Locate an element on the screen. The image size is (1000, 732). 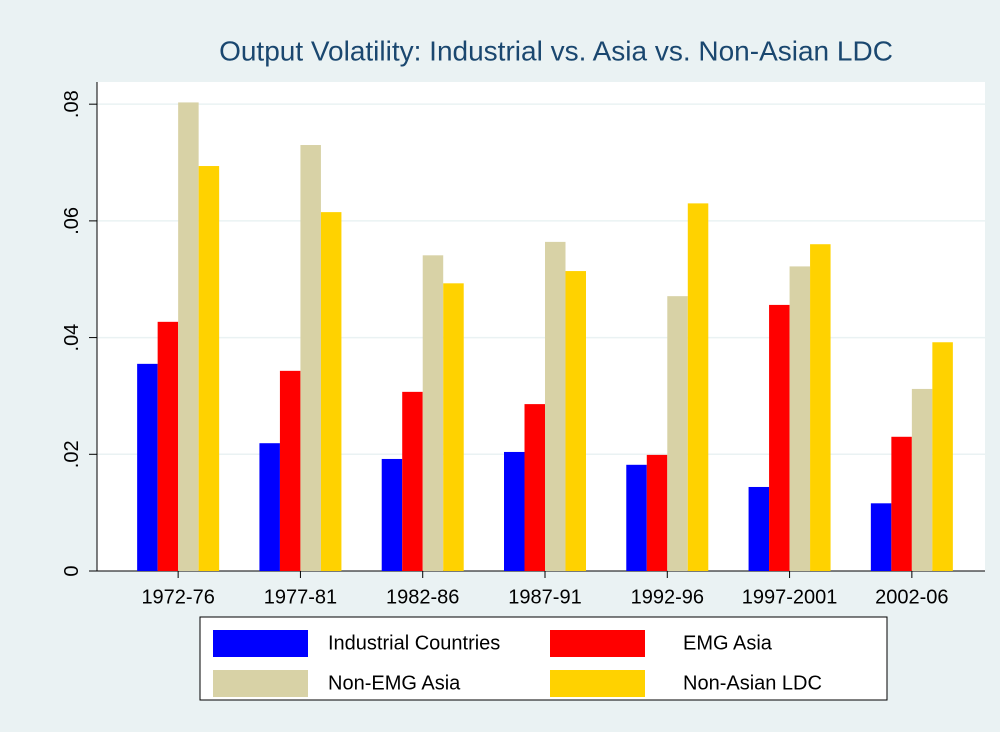
y-tick-label: .02 is located at coordinates (72, 454).